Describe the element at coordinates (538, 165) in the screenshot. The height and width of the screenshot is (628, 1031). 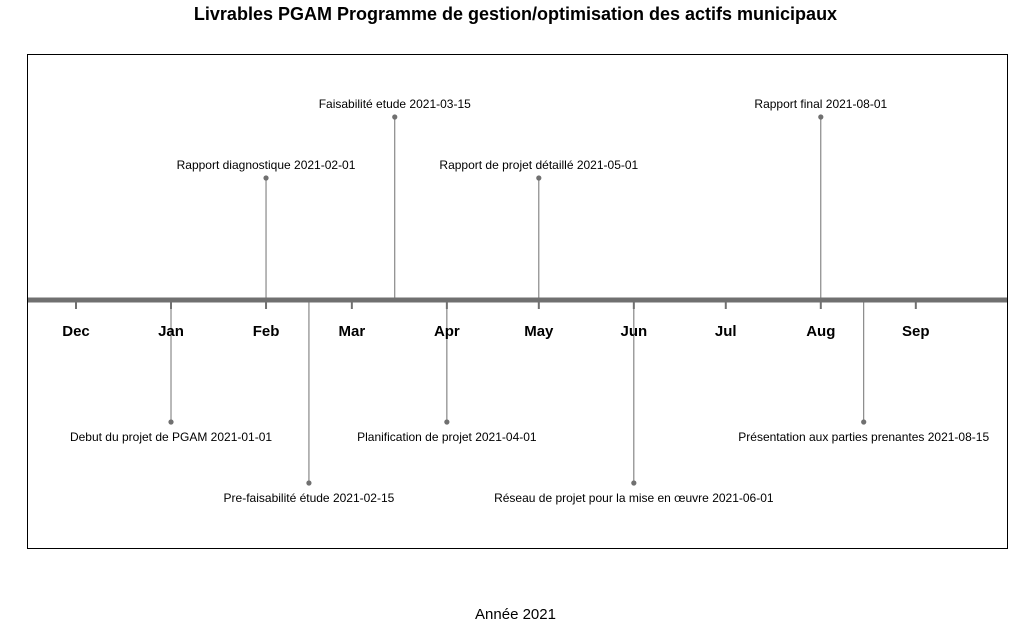
I see `event-label: Rapport de projet détaillé 2021-05-01` at that location.